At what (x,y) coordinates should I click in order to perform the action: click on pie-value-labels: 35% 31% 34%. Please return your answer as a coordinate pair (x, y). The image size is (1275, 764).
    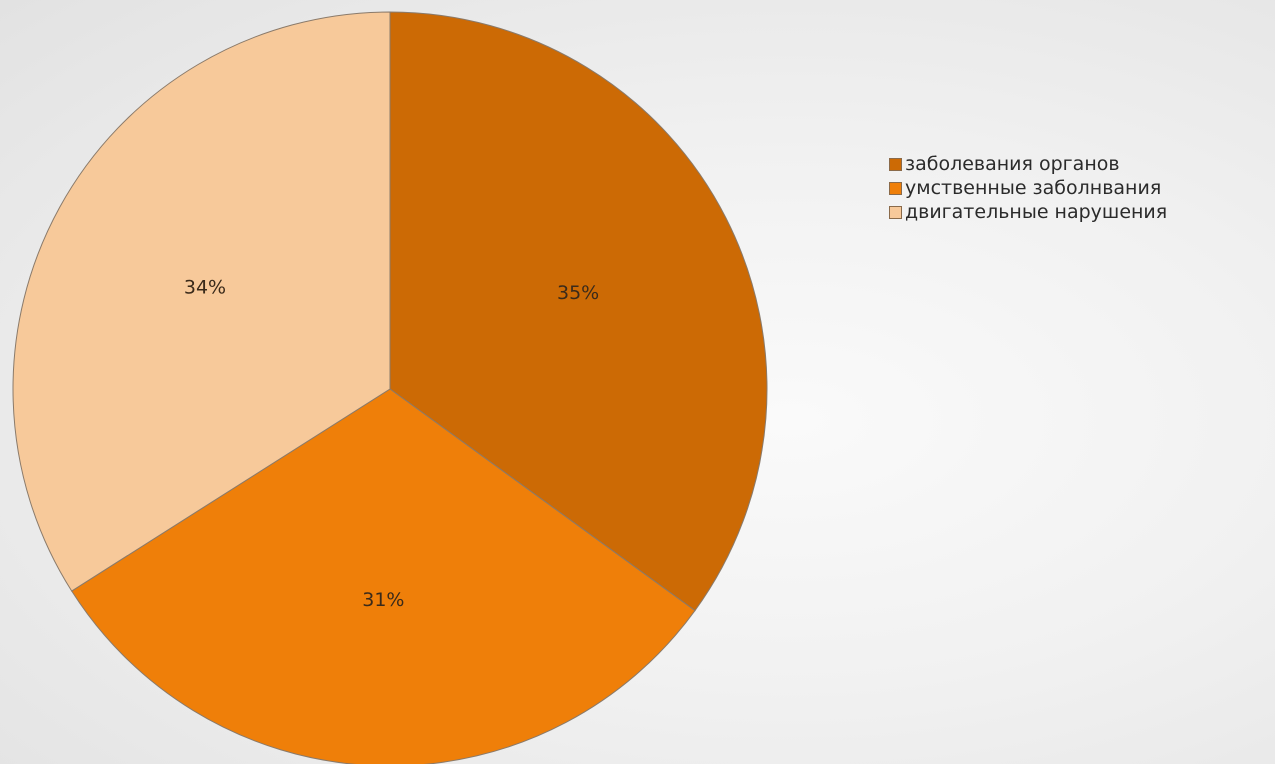
    Looking at the image, I should click on (391, 443).